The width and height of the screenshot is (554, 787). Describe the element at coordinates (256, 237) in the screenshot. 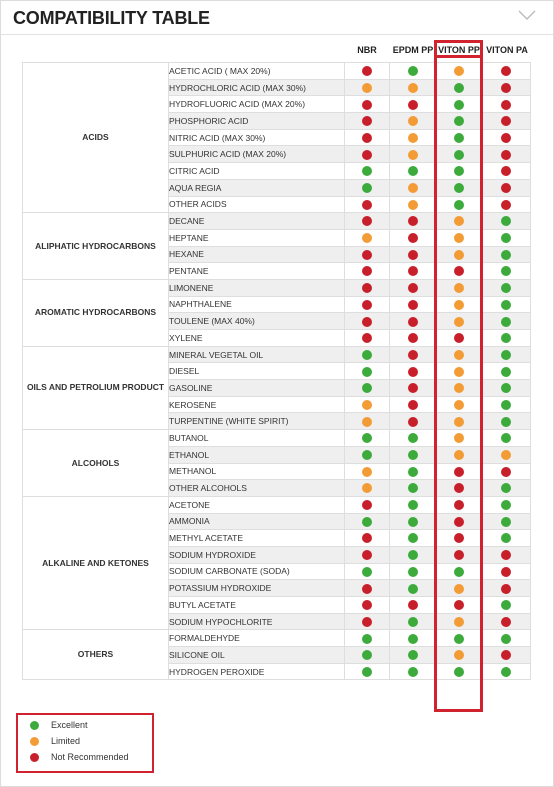

I see `substance-cell: HEPTANE` at that location.